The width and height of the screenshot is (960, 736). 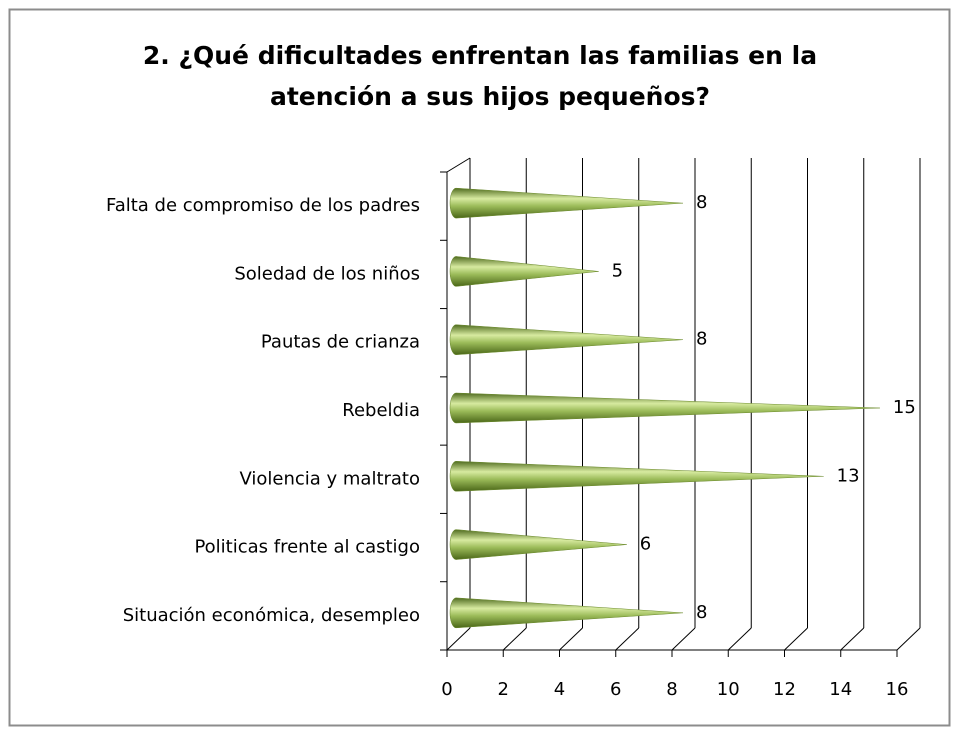 I want to click on x-tick-label: 8, so click(x=671, y=689).